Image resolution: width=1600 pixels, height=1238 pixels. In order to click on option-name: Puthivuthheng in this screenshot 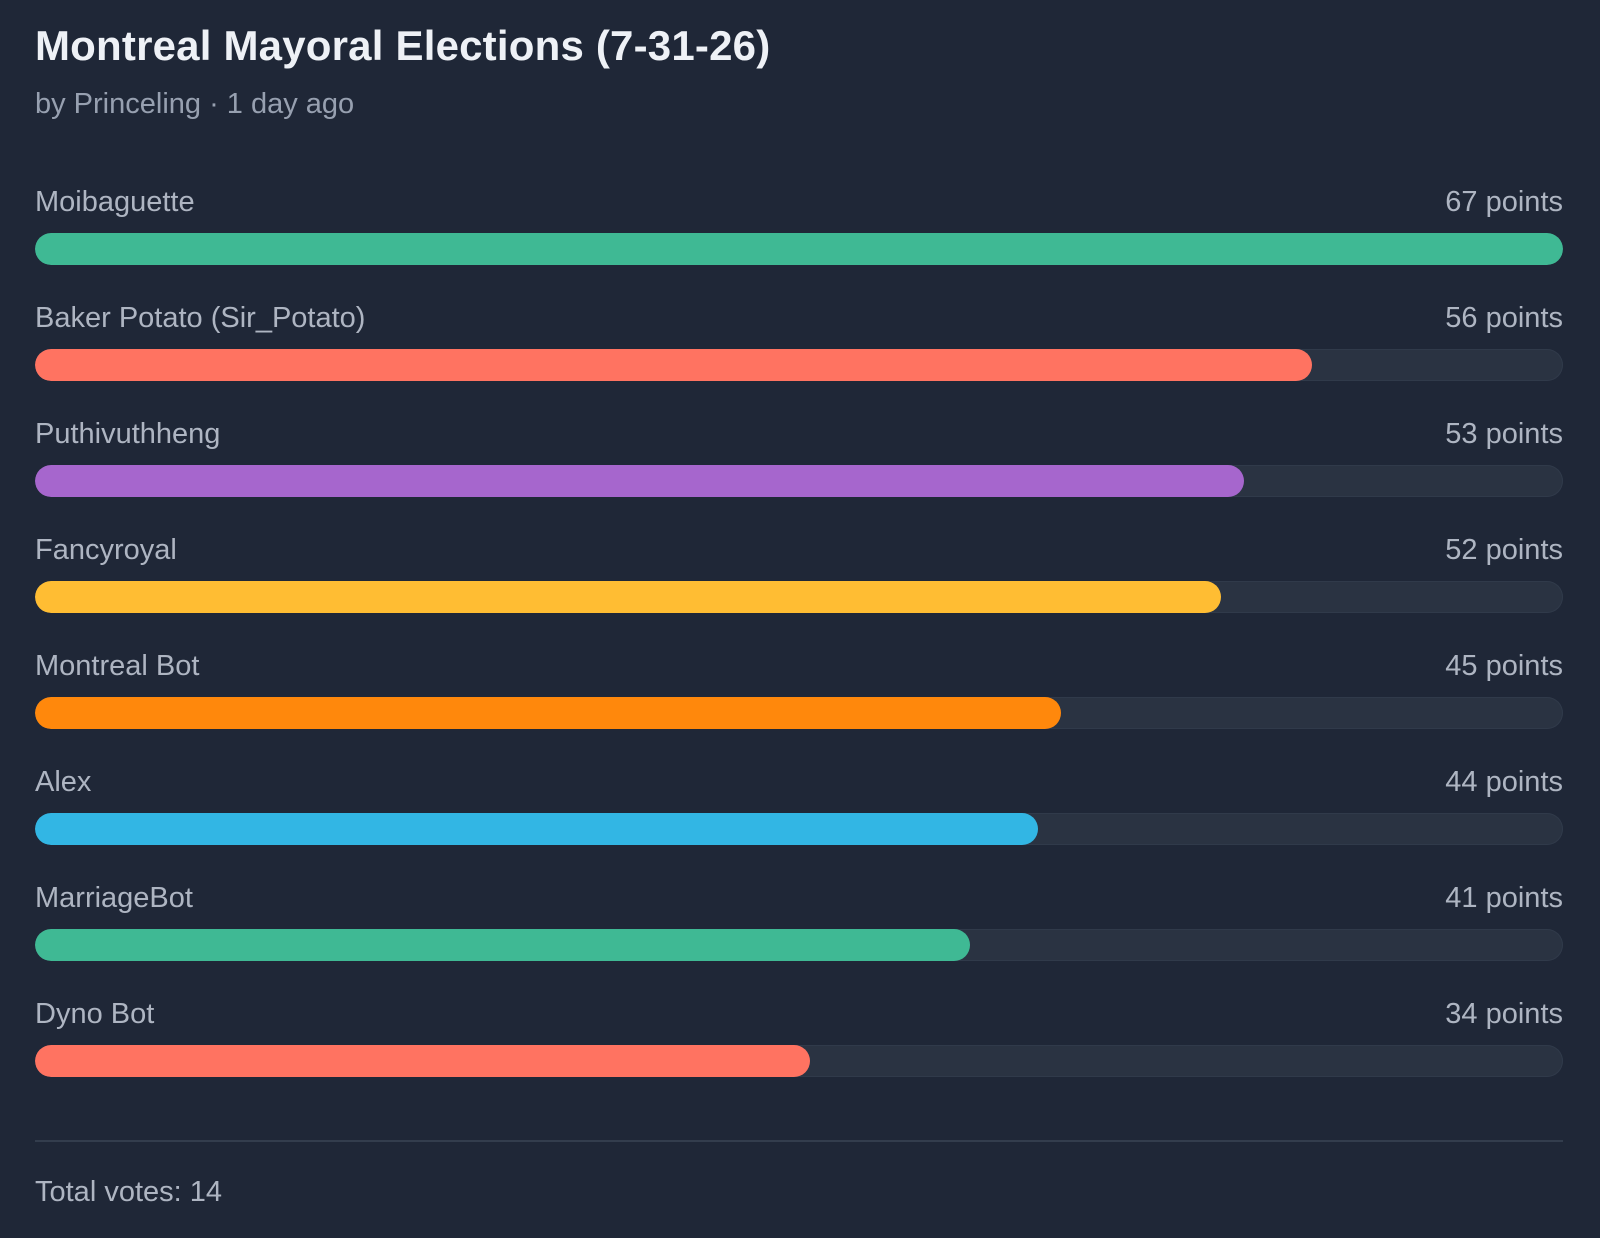, I will do `click(128, 434)`.